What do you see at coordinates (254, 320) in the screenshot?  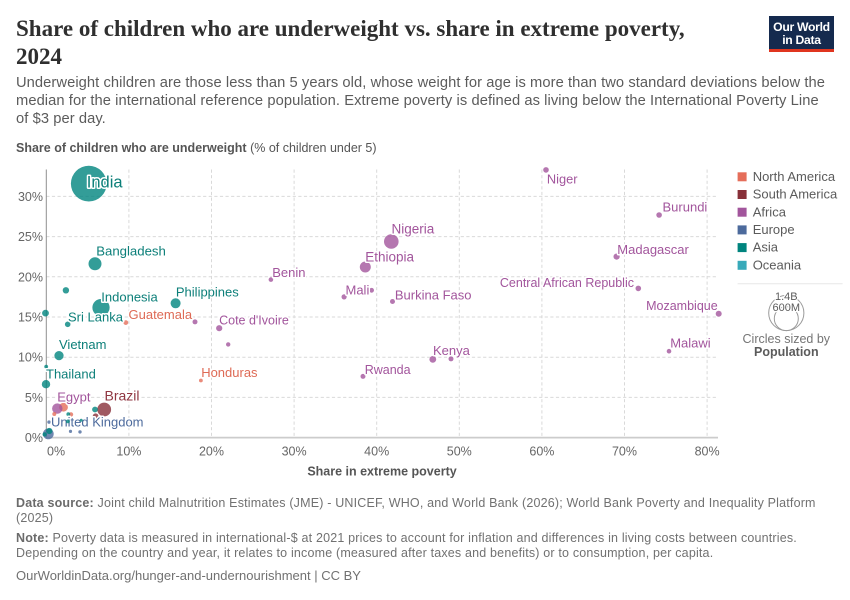 I see `svg-text: Cote d'Ivoire` at bounding box center [254, 320].